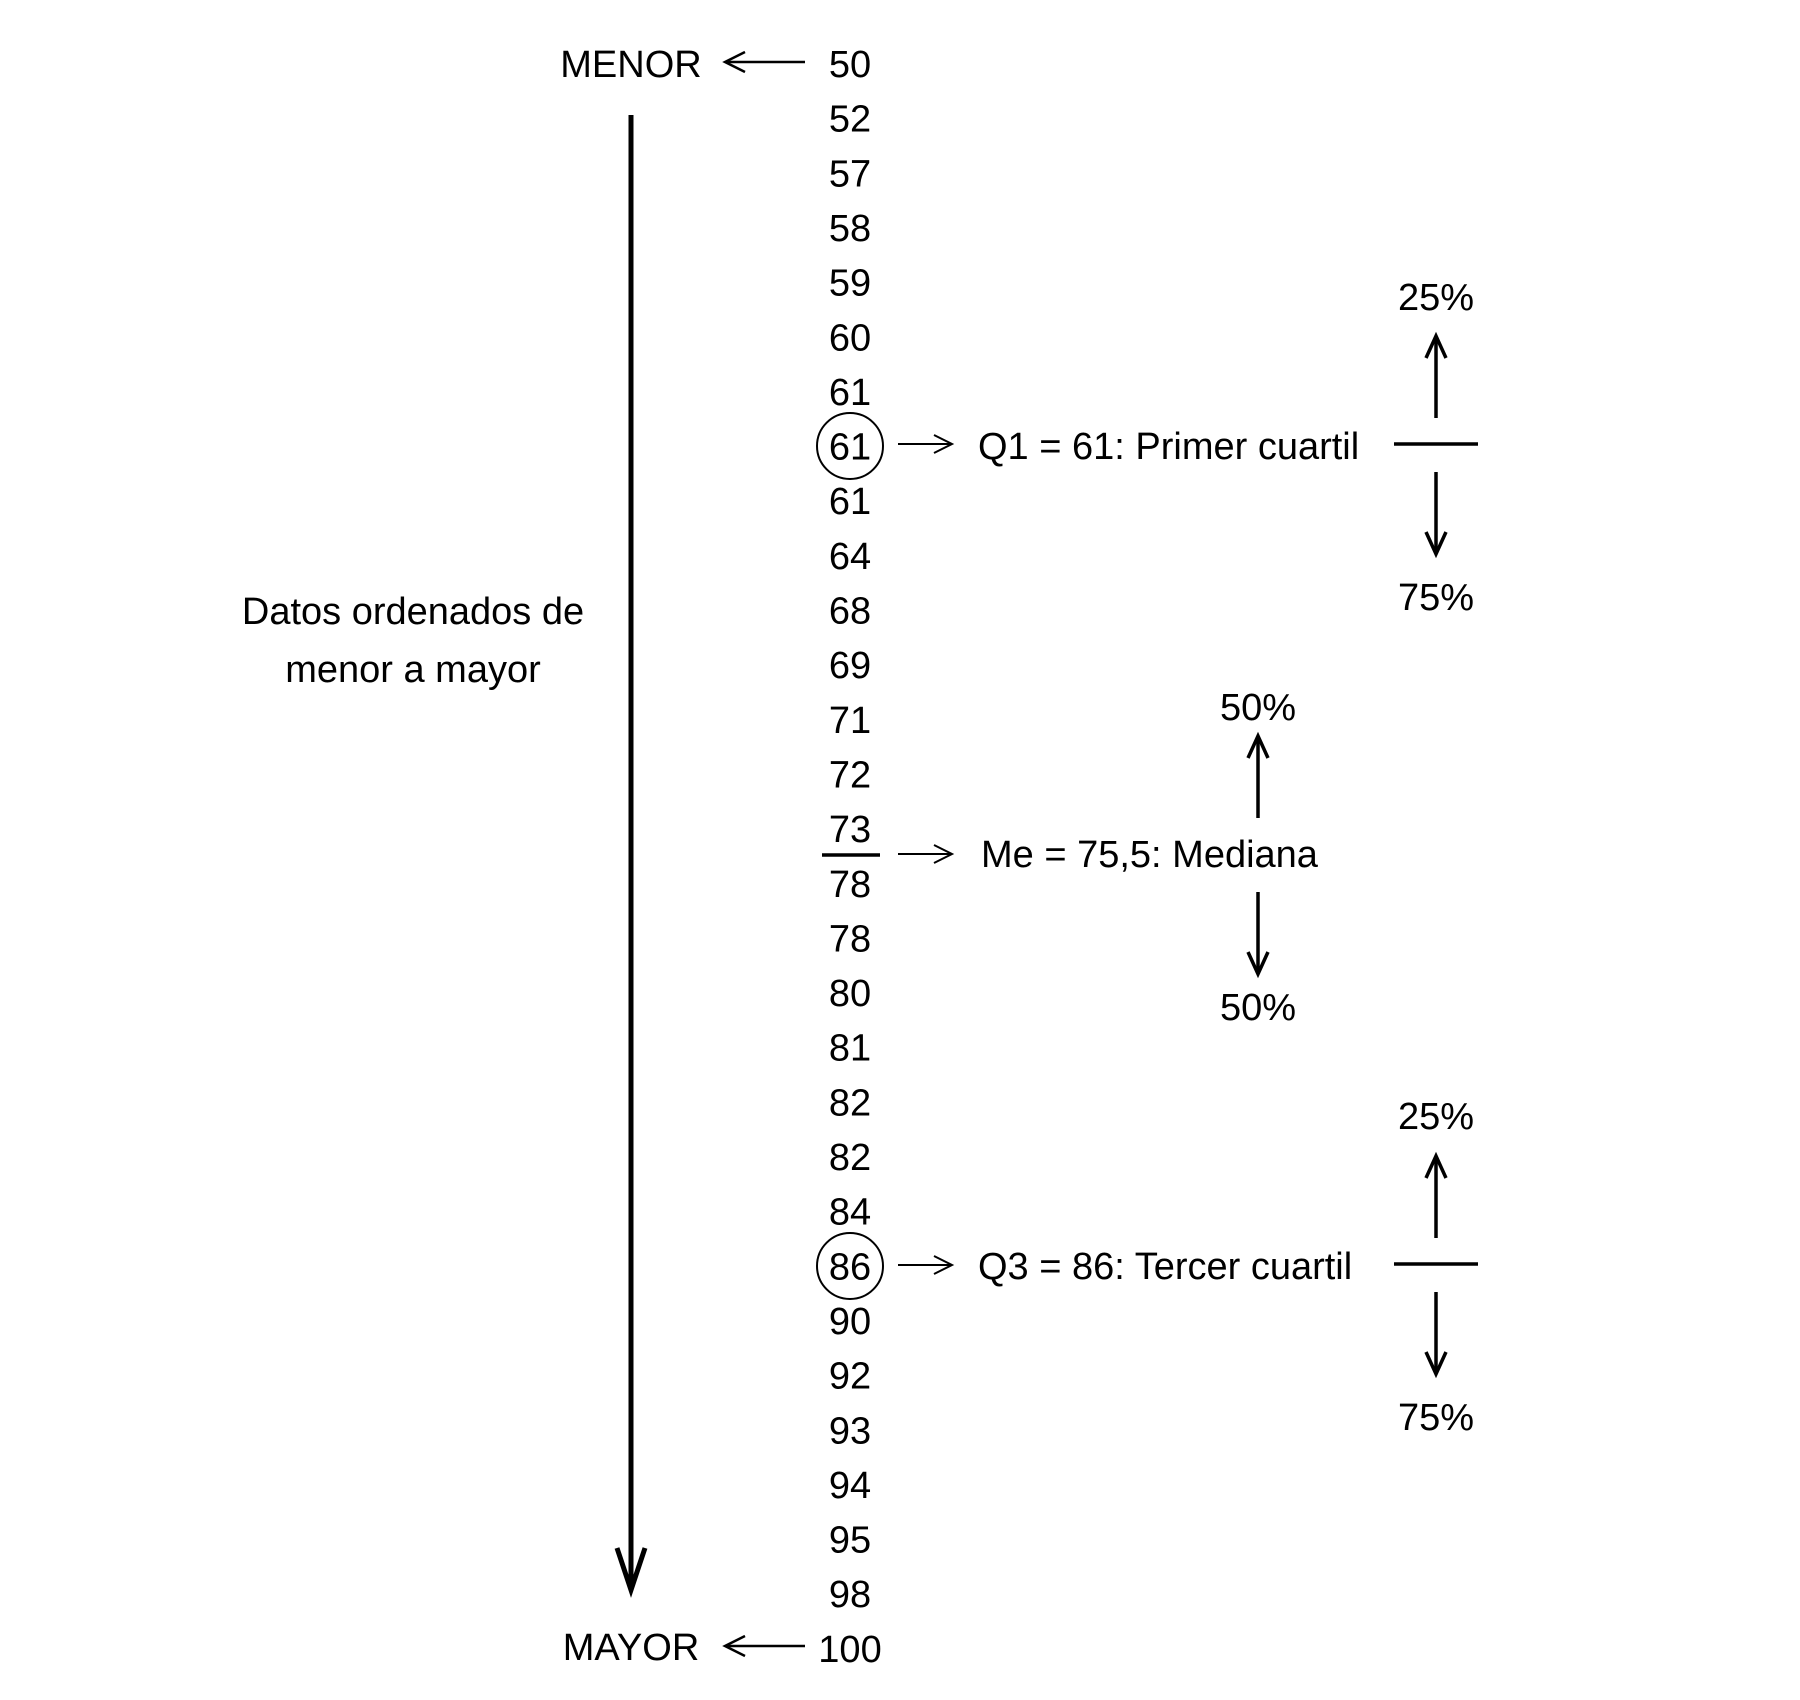  What do you see at coordinates (850, 1541) in the screenshot?
I see `value-item: 95` at bounding box center [850, 1541].